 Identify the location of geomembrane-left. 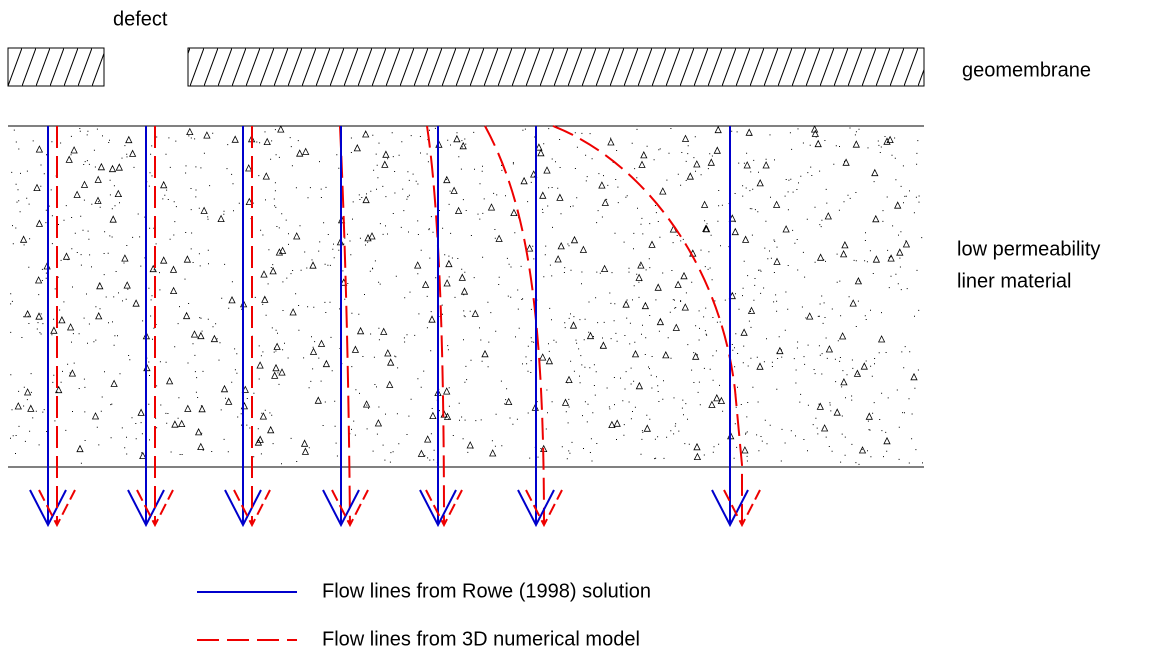
(56, 67).